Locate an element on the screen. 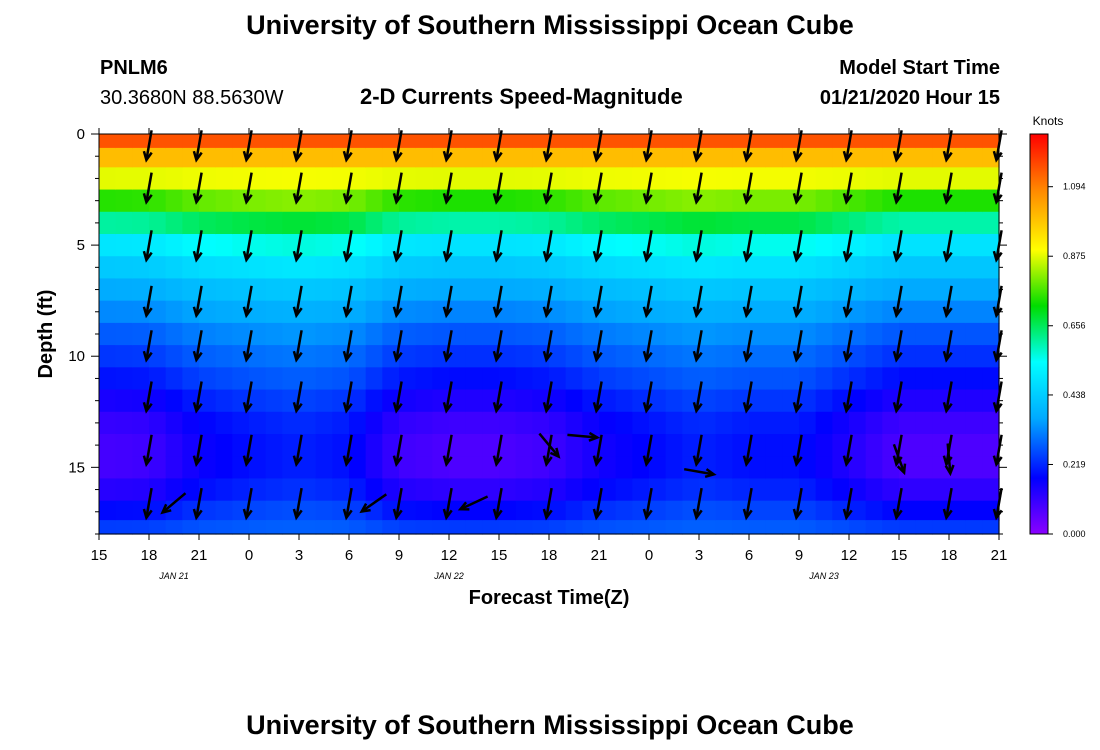 Image resolution: width=1100 pixels, height=750 pixels. y-tick-label: 15 is located at coordinates (76, 467).